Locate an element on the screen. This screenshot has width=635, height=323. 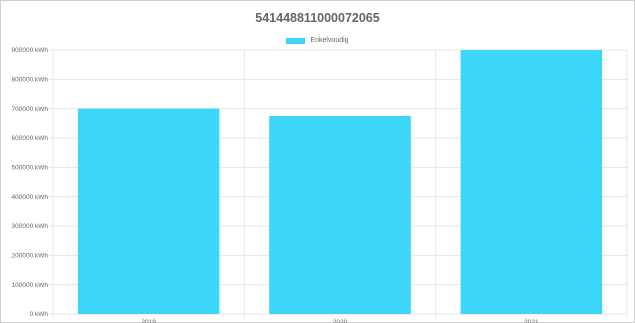
y-tick-label: 400000 kWh is located at coordinates (30, 197).